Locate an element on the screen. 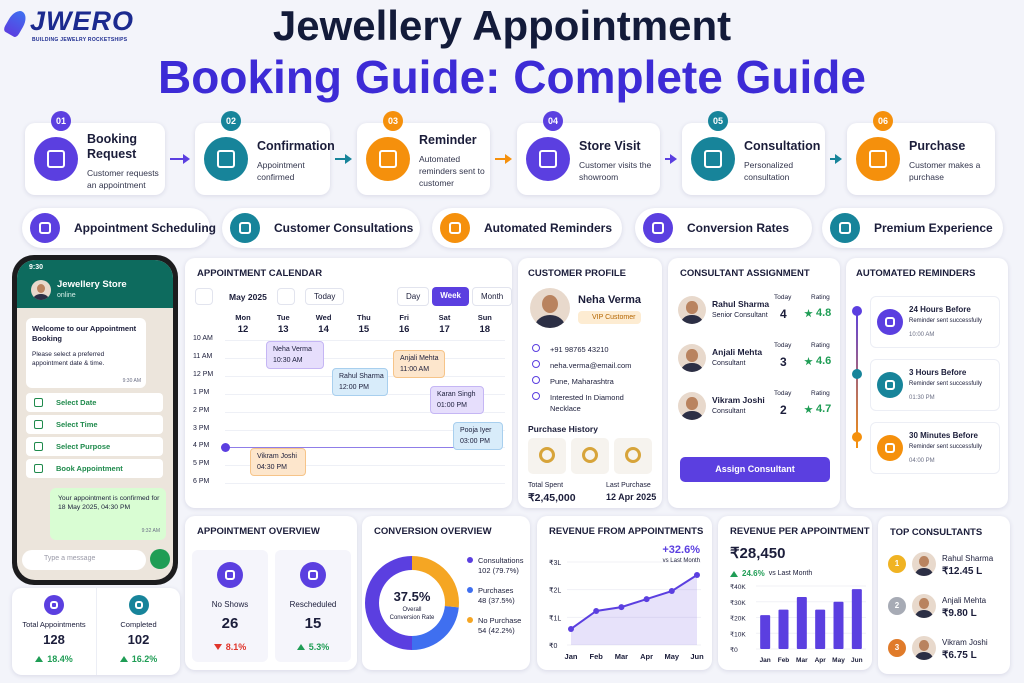  reminder-status: Reminder sent successfully is located at coordinates (946, 321).